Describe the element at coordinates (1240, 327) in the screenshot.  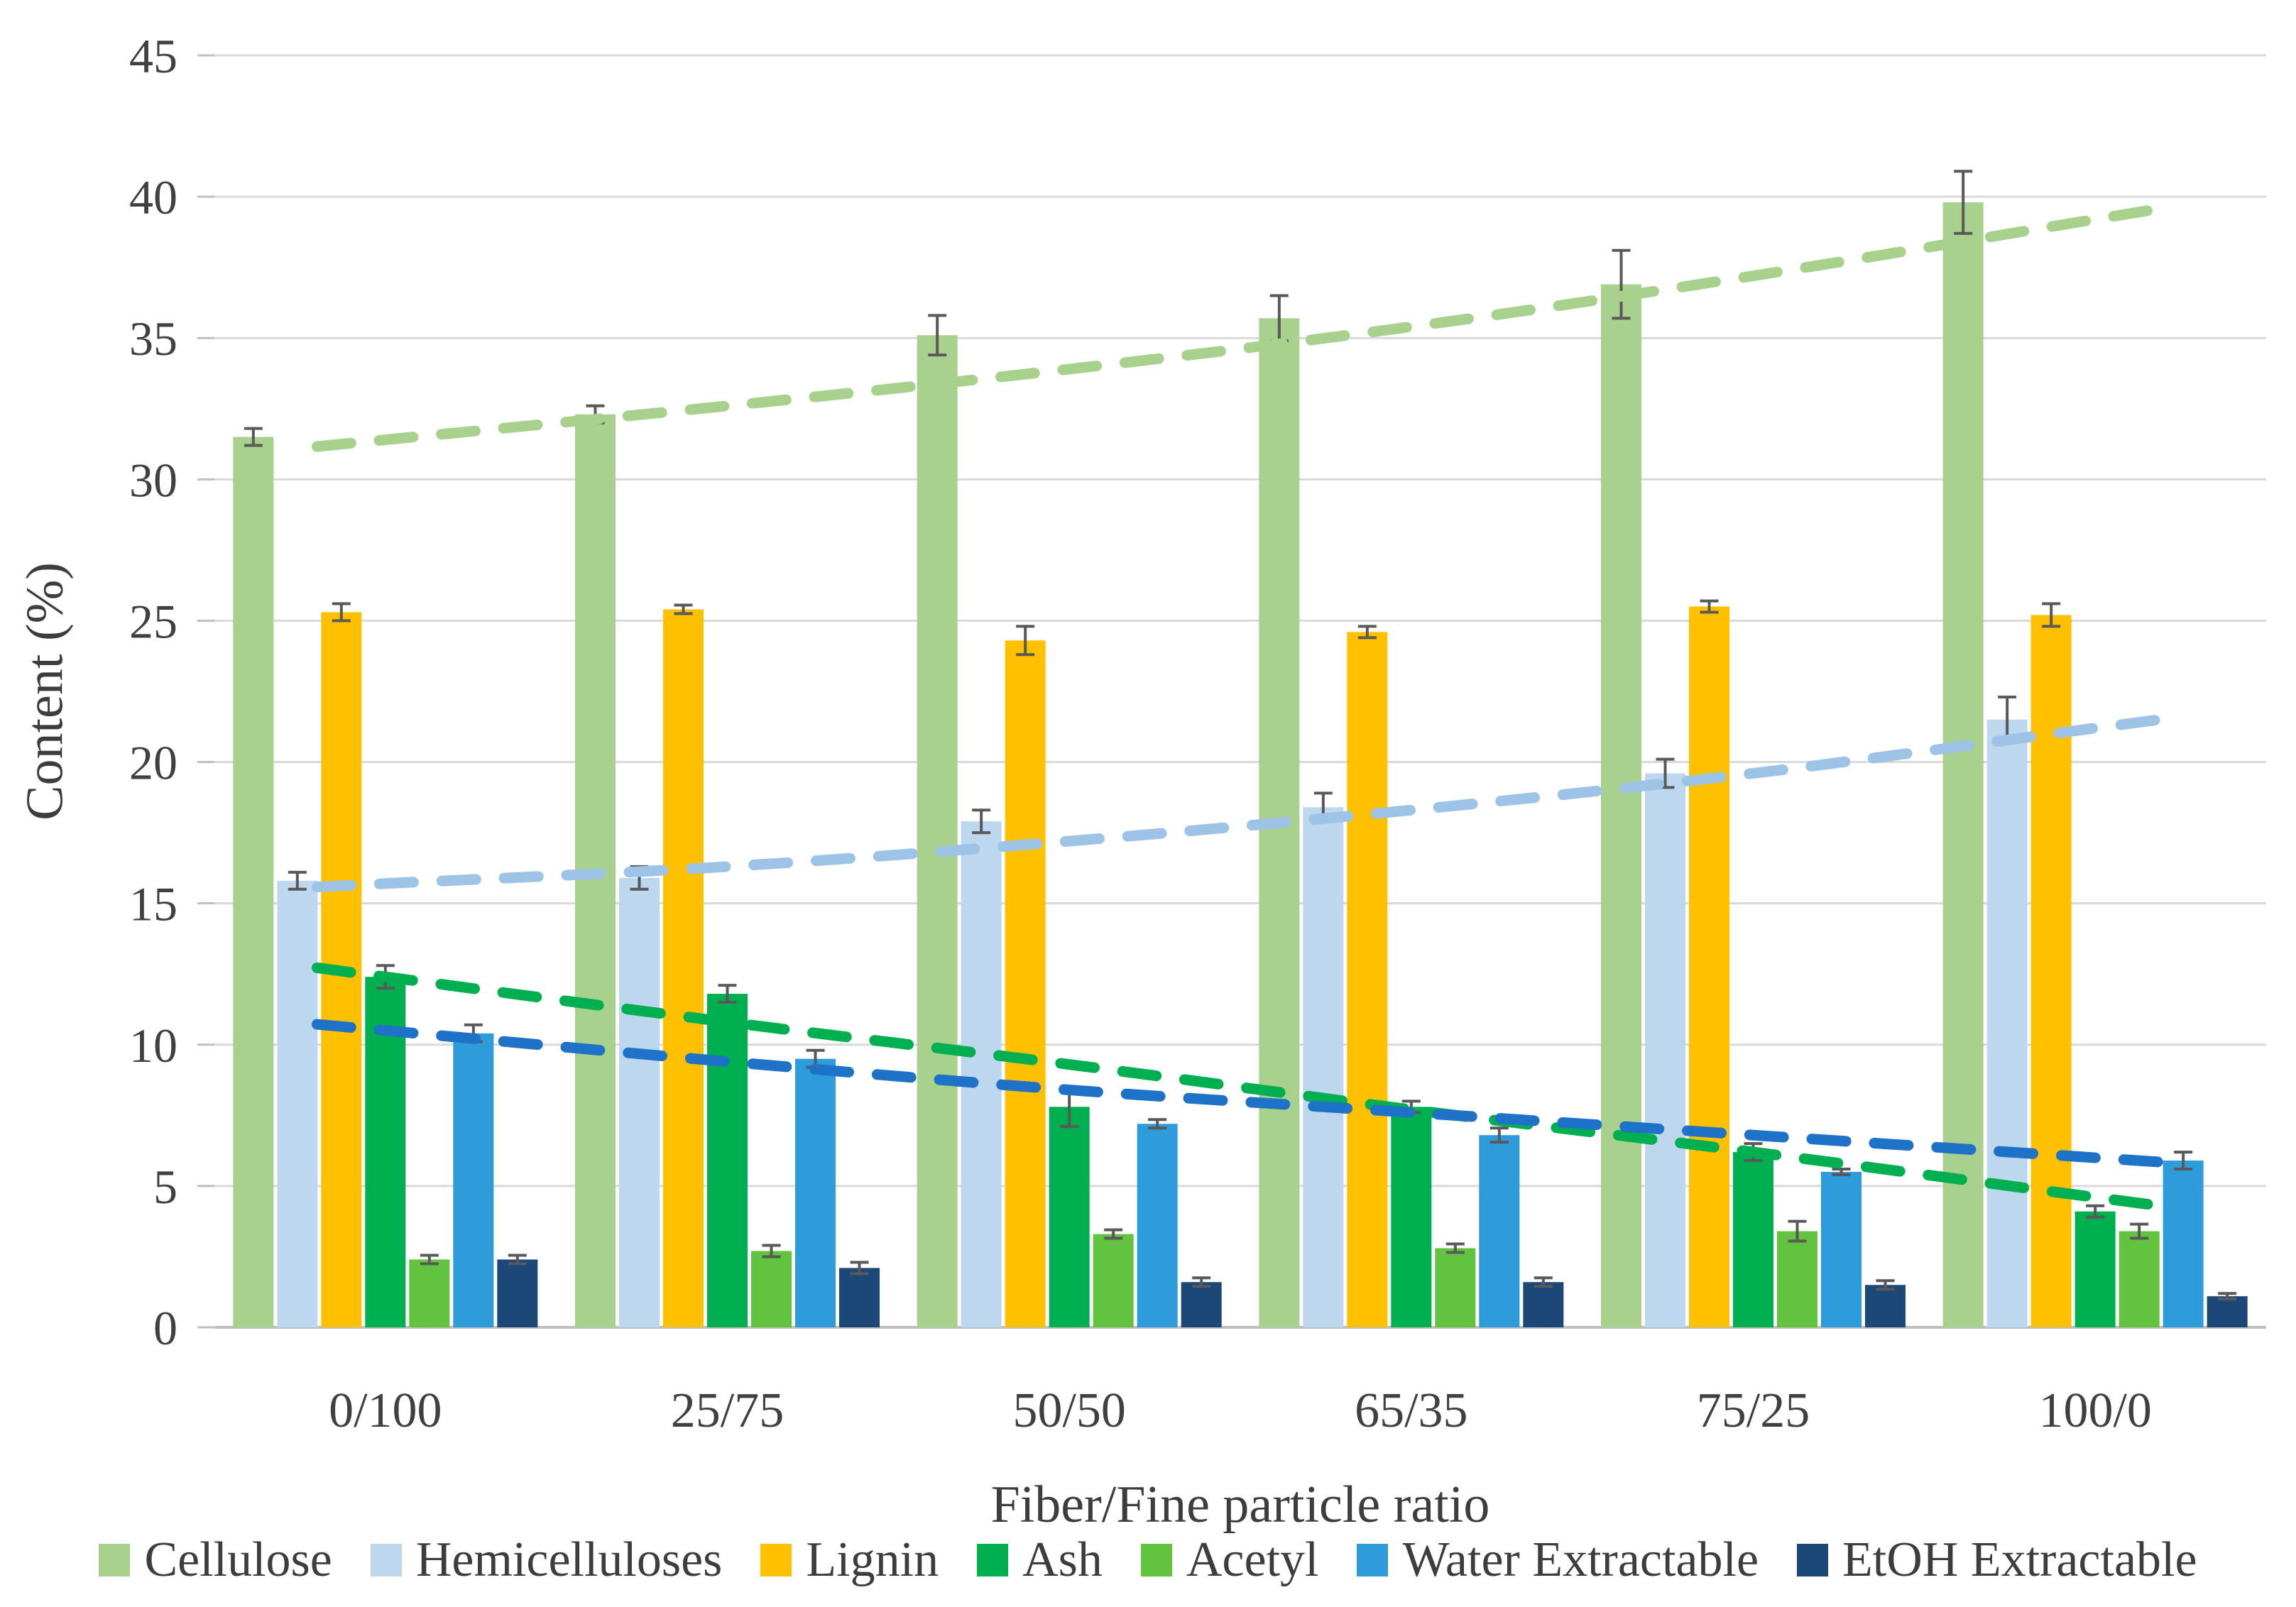
I see `trendline-cellulose` at that location.